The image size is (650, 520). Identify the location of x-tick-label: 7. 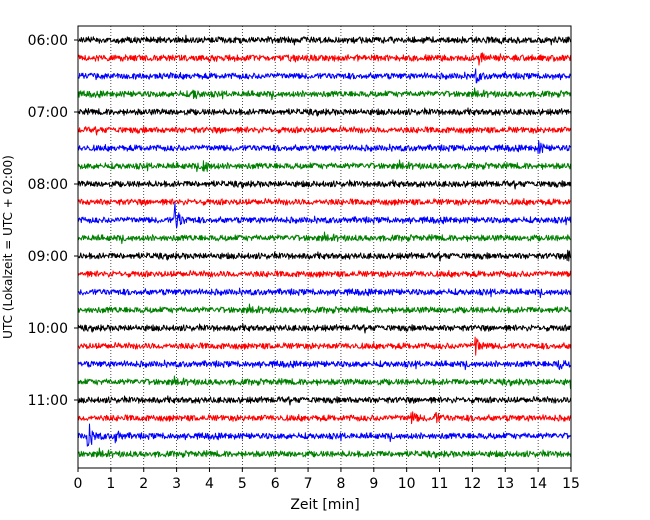
(308, 484).